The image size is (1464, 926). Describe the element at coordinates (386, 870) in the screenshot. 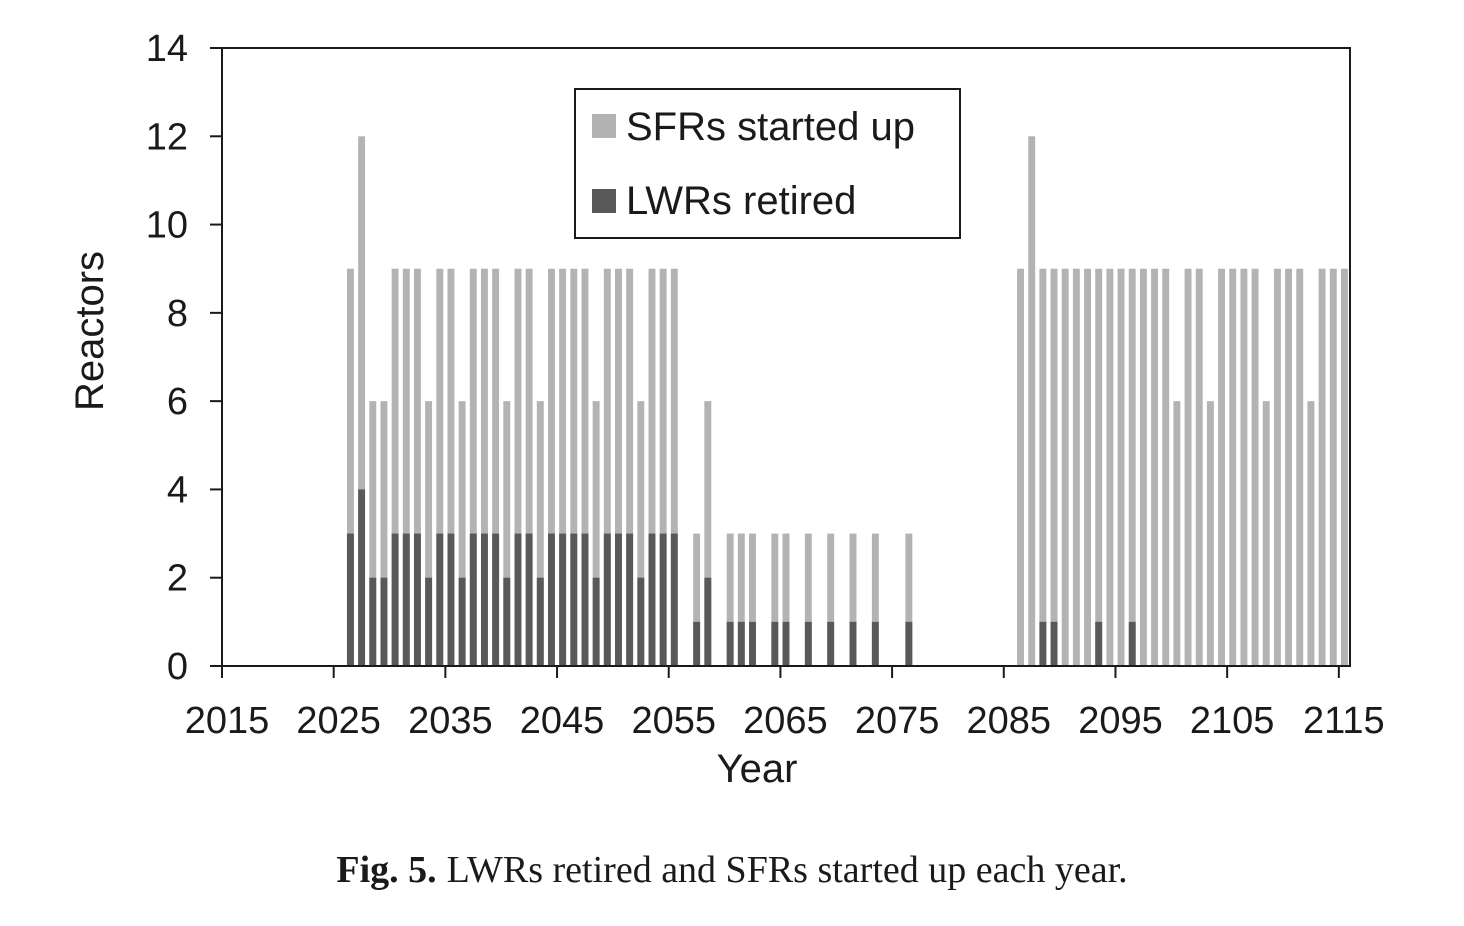

I see `caption-label: Fig. 5.` at that location.